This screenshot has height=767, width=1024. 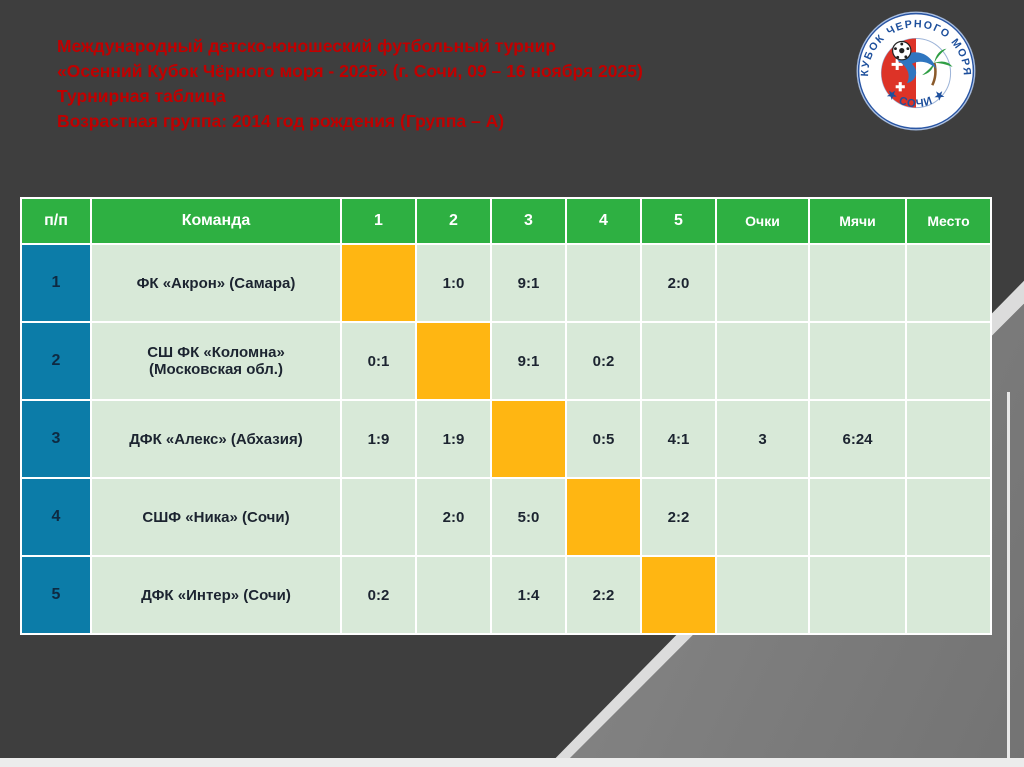 What do you see at coordinates (216, 595) in the screenshot?
I see `team-name: ДФК «Интер» (Сочи)` at bounding box center [216, 595].